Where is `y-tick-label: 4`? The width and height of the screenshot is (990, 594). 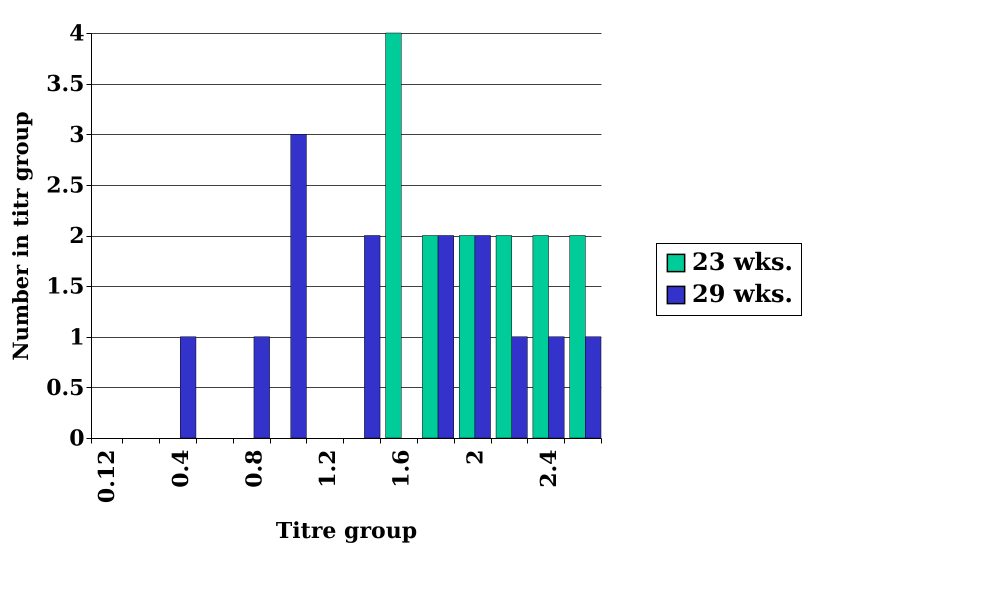 y-tick-label: 4 is located at coordinates (76, 33).